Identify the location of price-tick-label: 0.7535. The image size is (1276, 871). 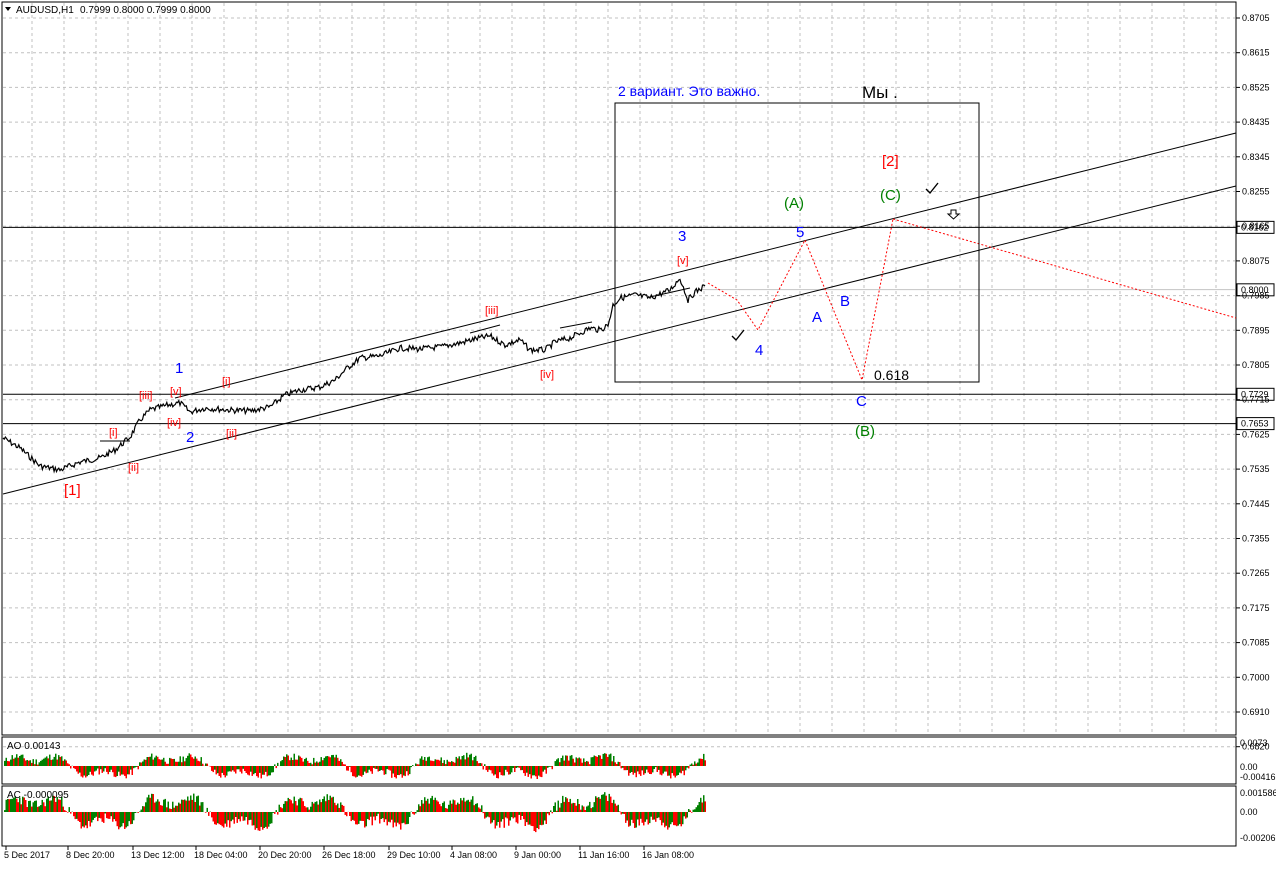
(1256, 469).